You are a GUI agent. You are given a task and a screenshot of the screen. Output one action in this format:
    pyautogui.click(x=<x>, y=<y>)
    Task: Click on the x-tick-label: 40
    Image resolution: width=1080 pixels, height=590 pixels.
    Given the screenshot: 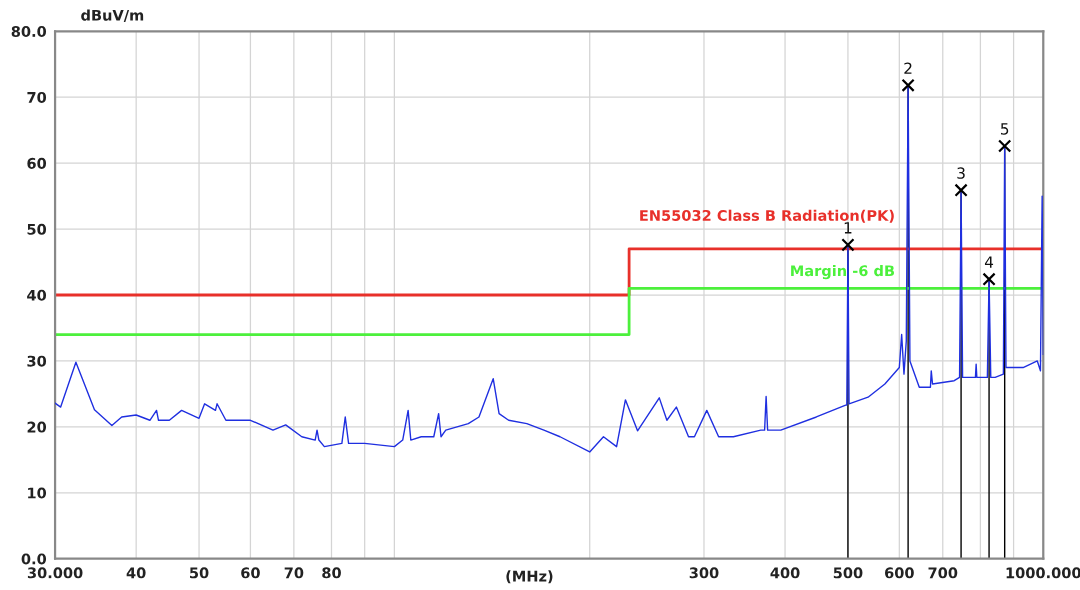 What is the action you would take?
    pyautogui.click(x=136, y=573)
    